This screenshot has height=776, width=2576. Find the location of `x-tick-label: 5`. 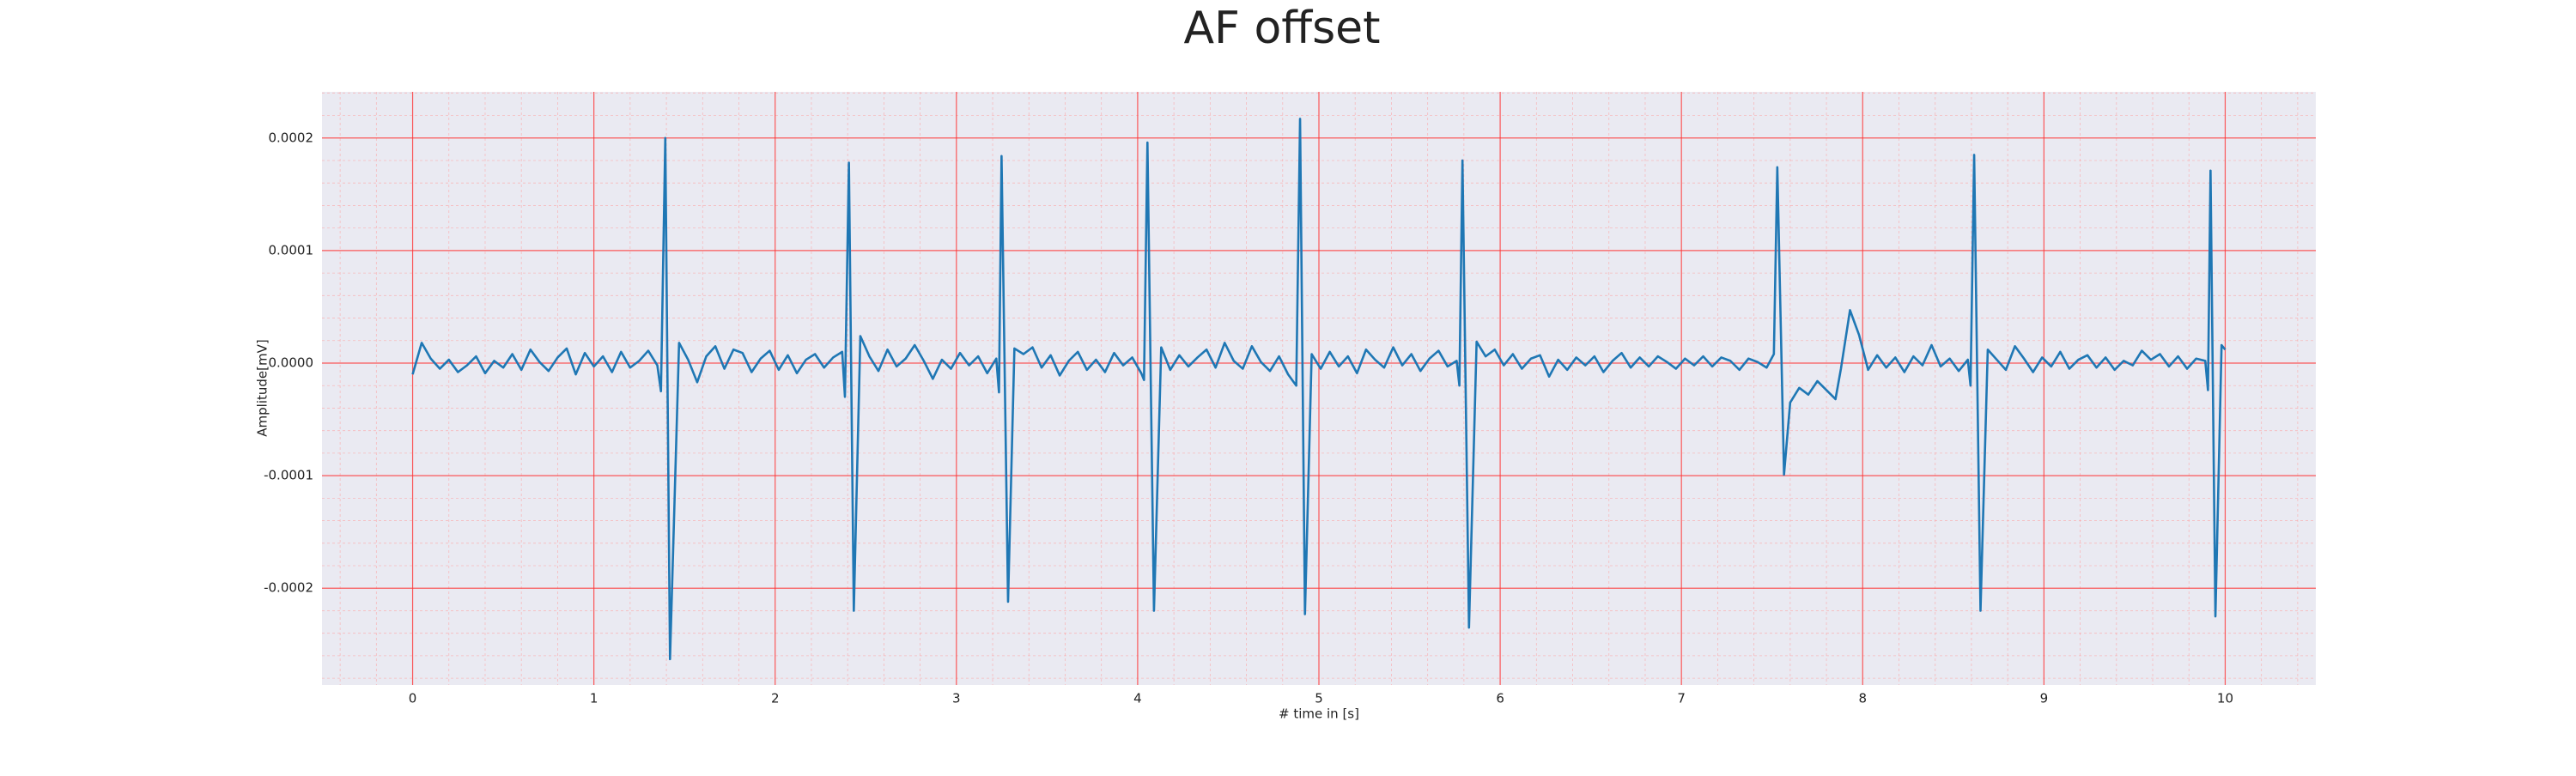

x-tick-label: 5 is located at coordinates (1319, 699).